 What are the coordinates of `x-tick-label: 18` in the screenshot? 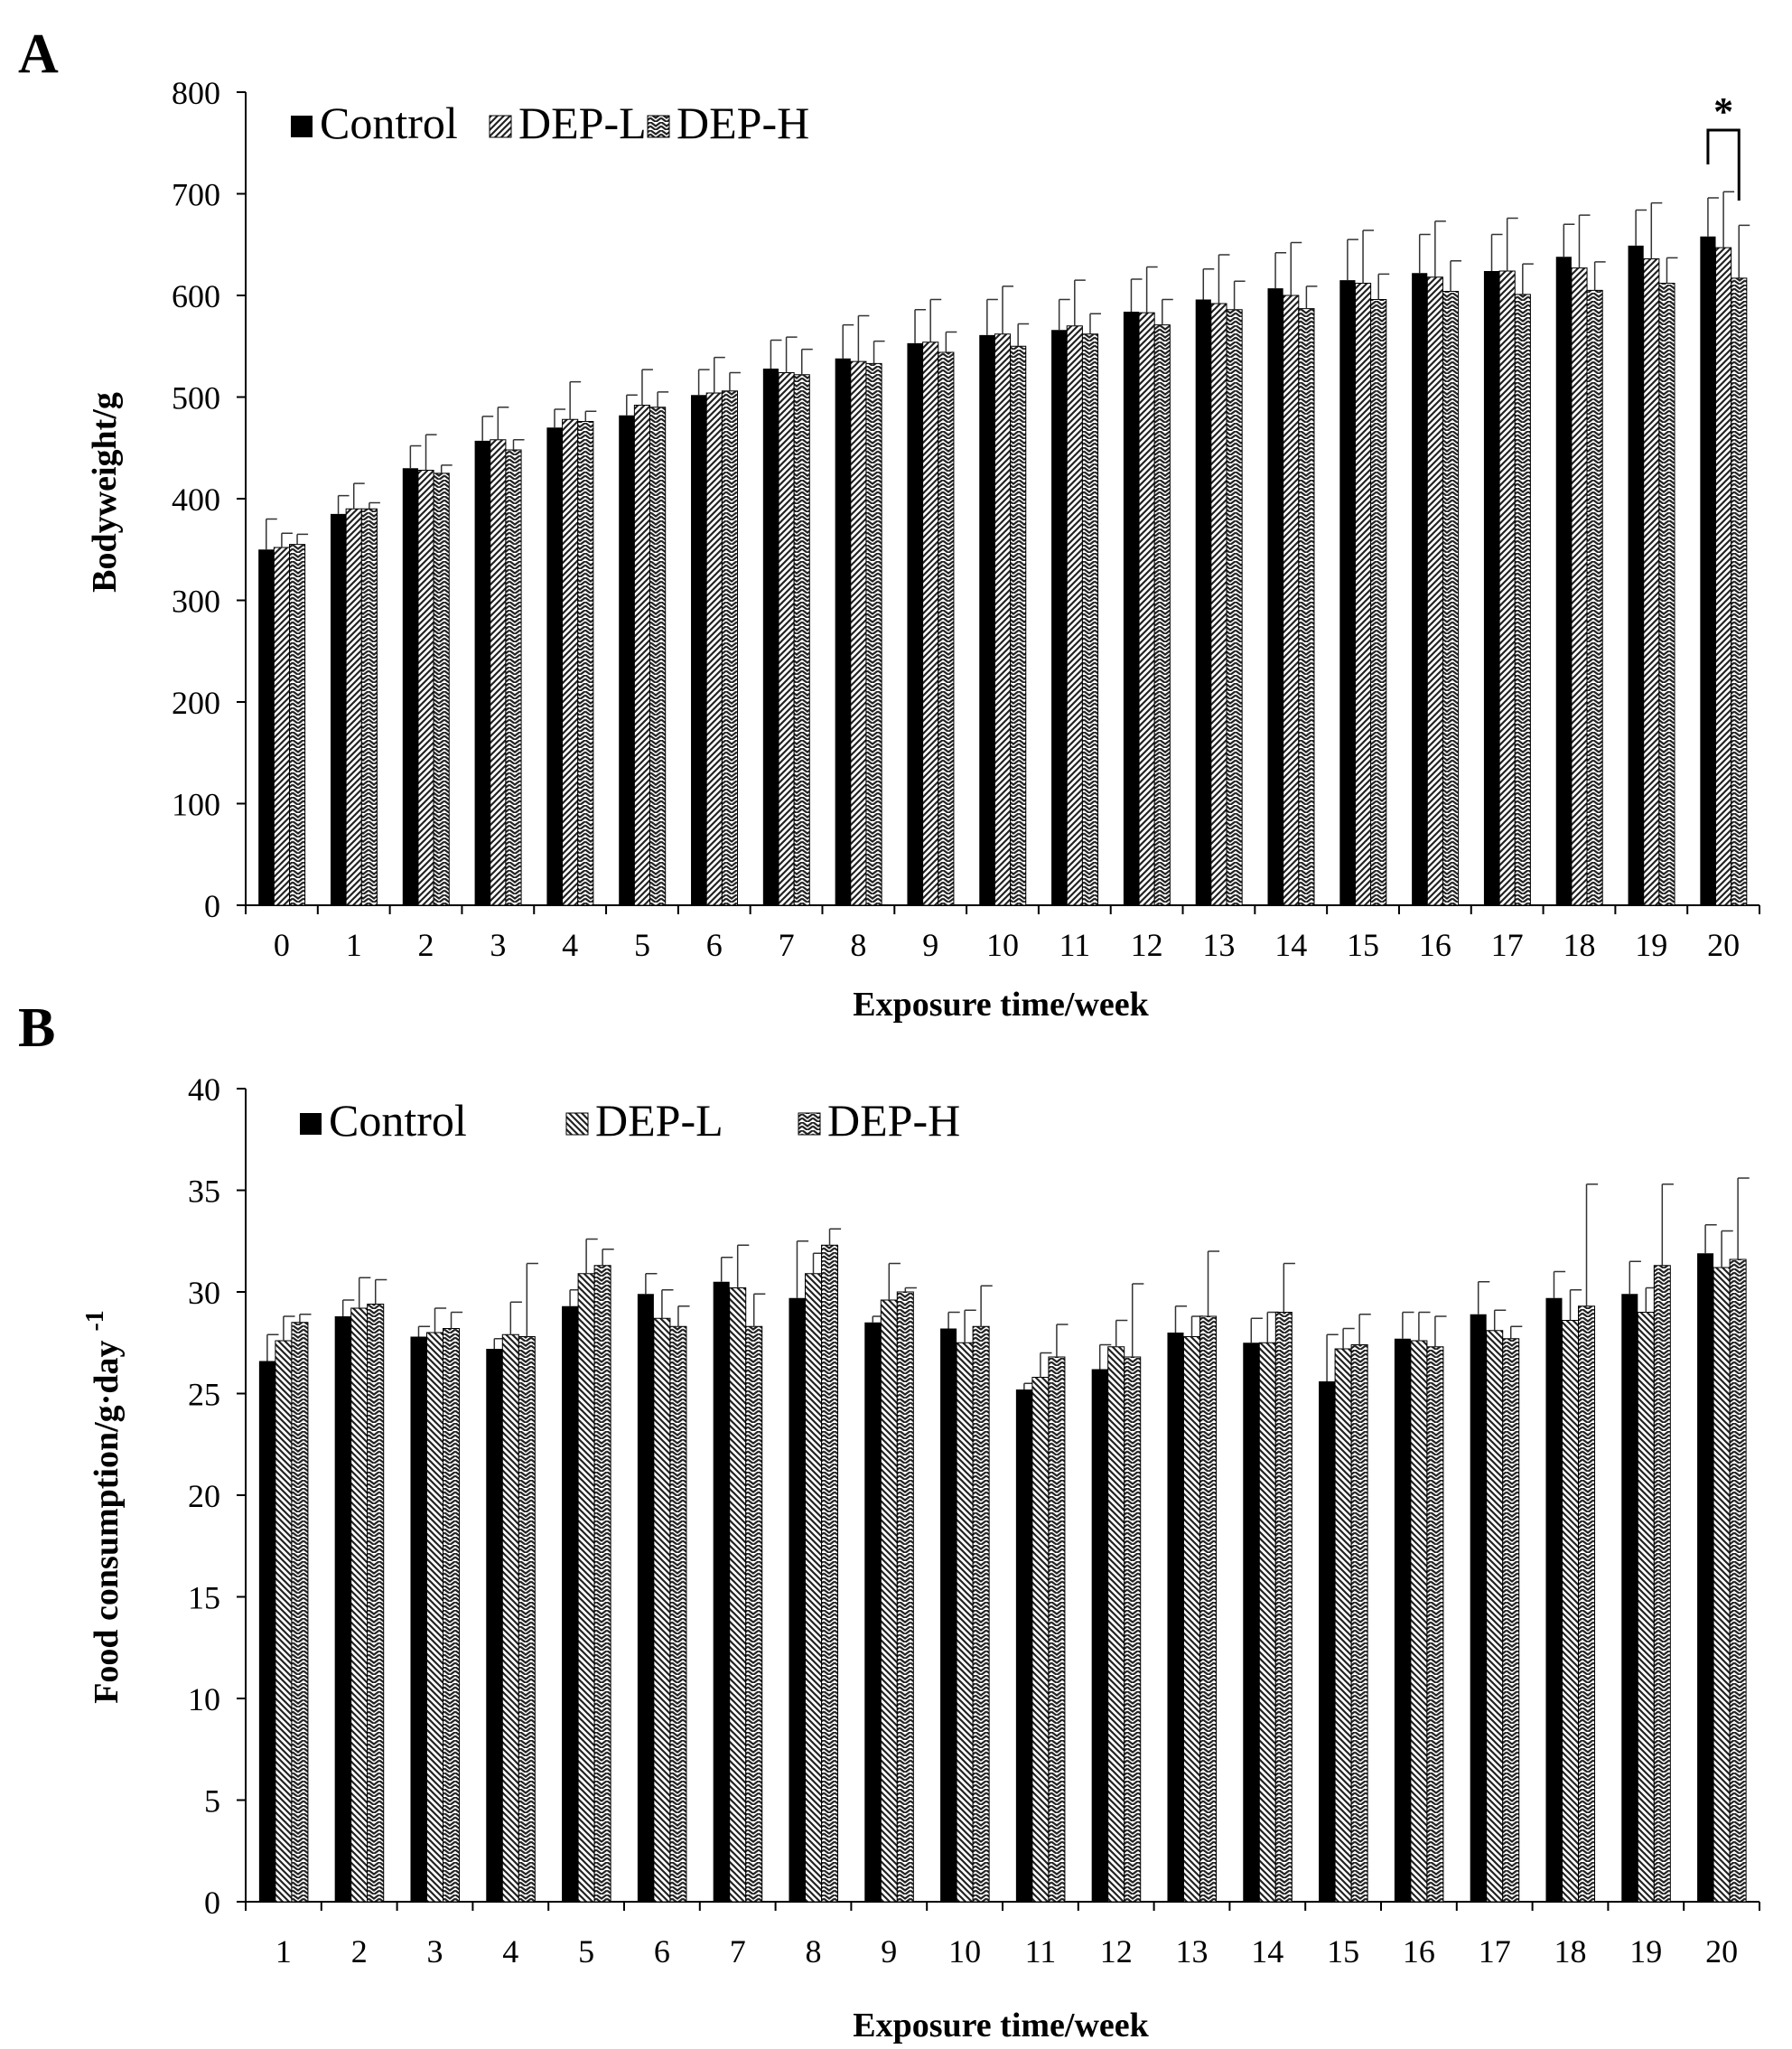 It's located at (1579, 945).